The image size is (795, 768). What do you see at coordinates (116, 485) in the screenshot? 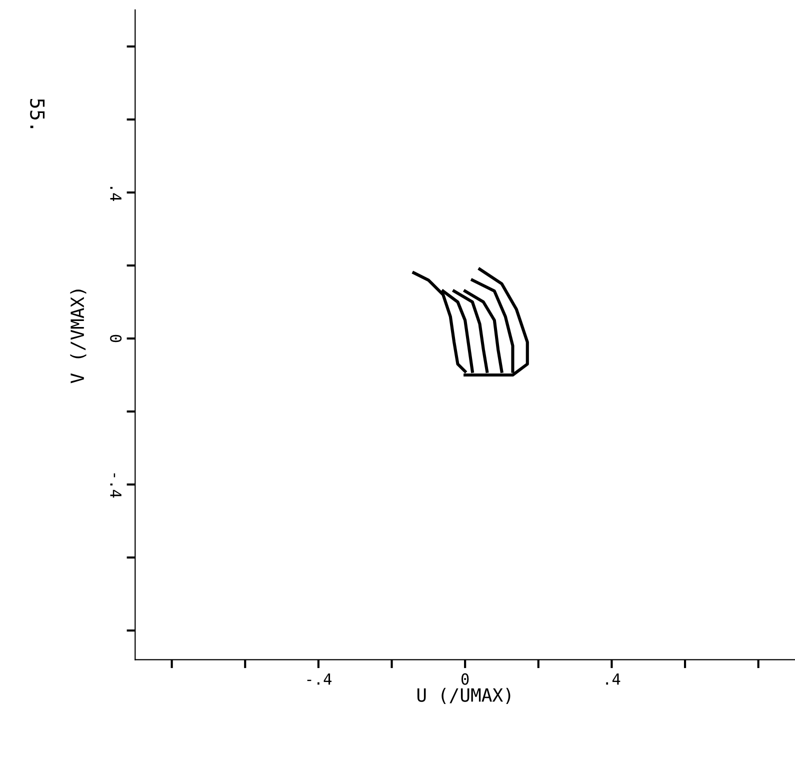
I see `y-tick-label: -.4` at bounding box center [116, 485].